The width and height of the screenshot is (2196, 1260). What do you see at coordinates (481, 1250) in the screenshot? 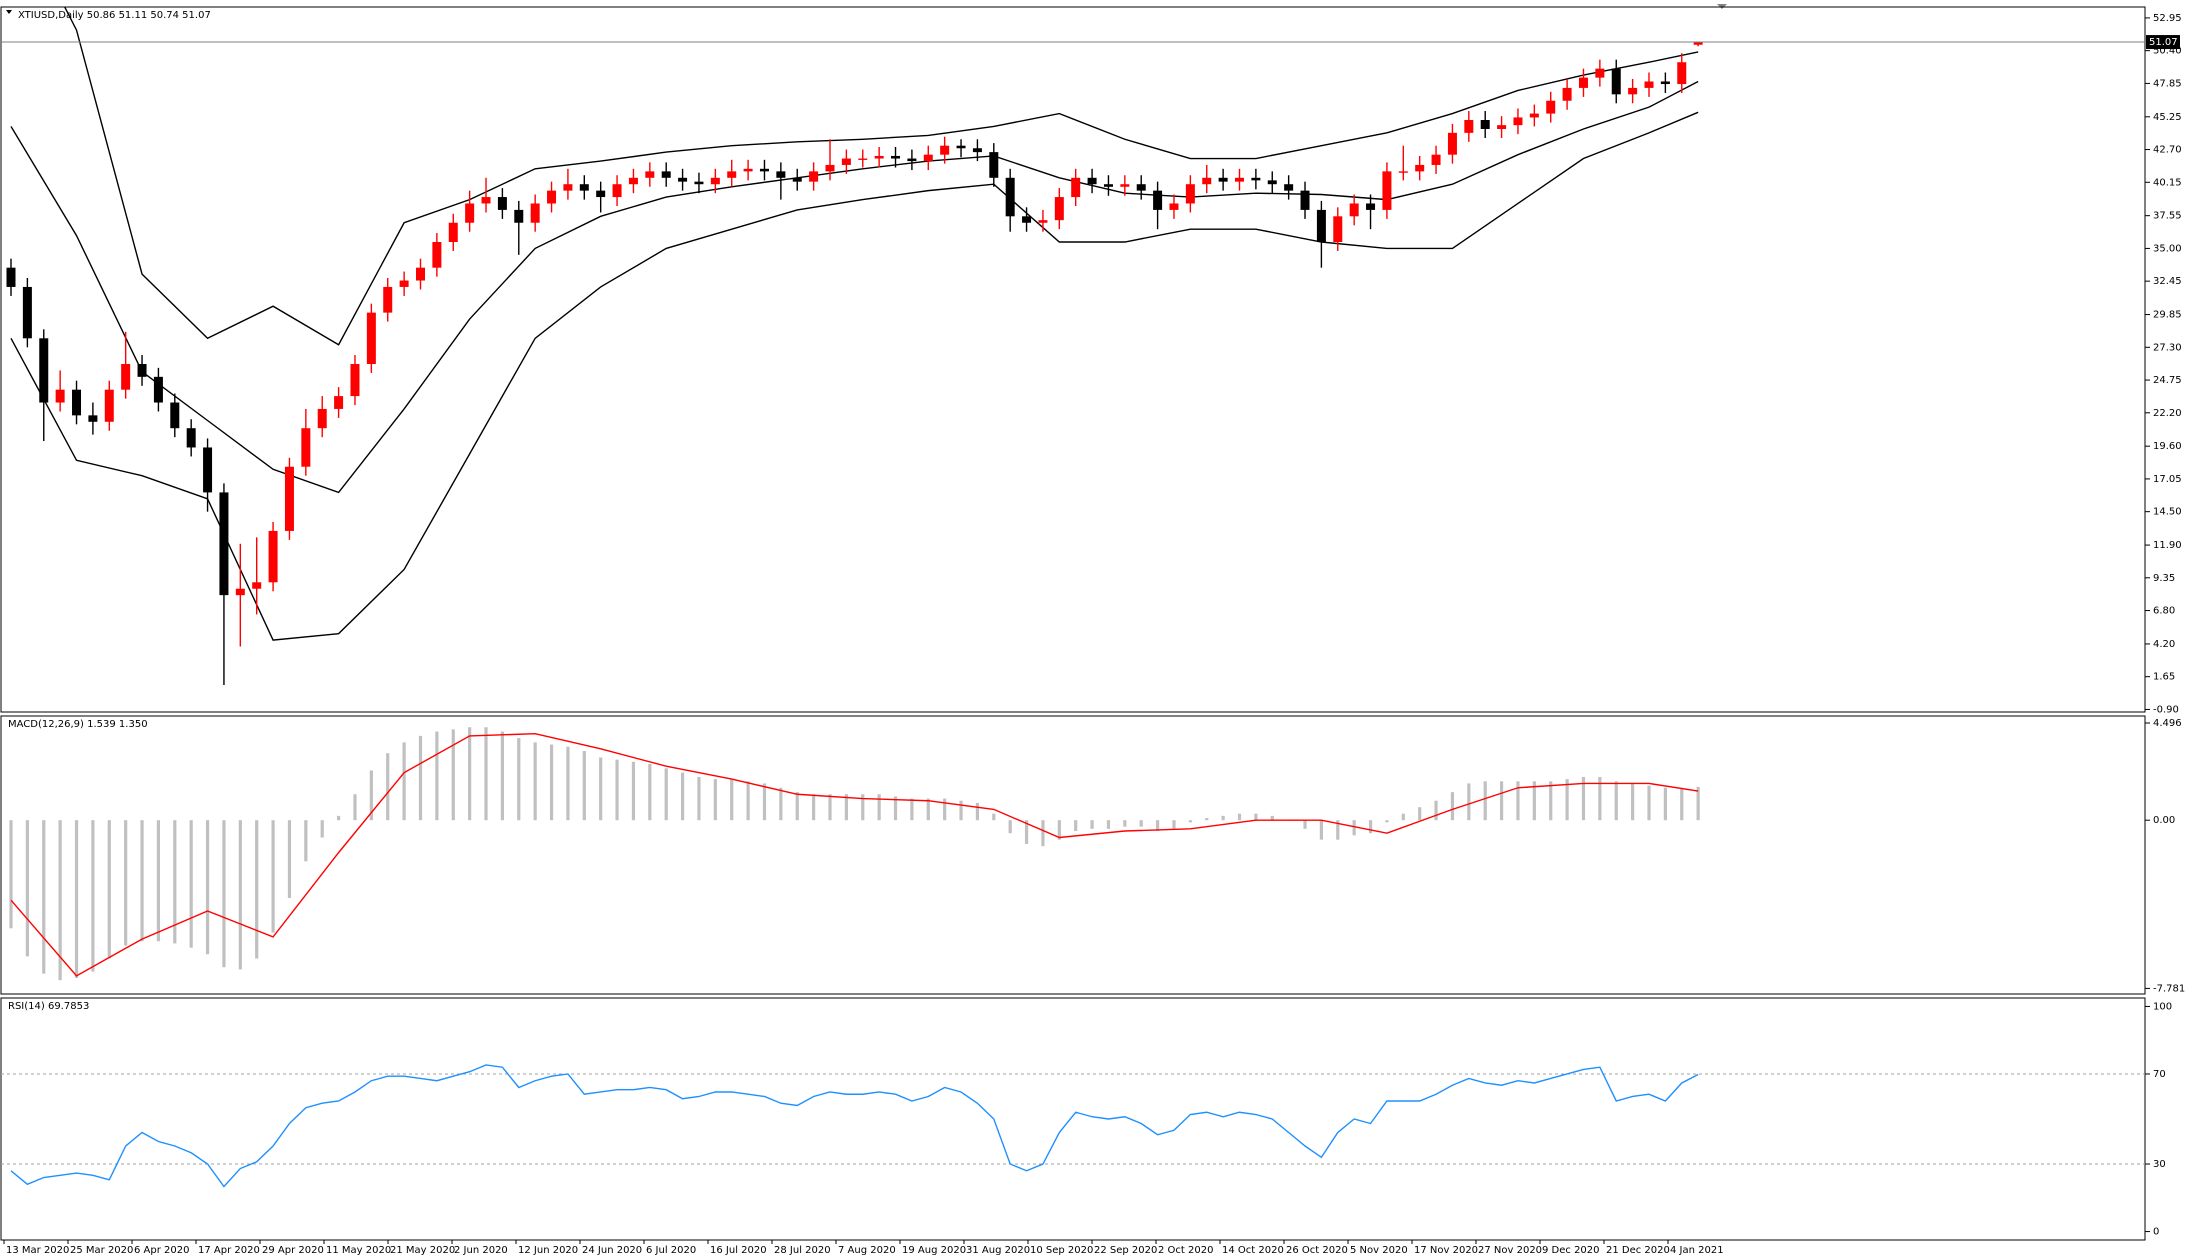
I see `x-tick-label: 2 Jun 2020` at bounding box center [481, 1250].